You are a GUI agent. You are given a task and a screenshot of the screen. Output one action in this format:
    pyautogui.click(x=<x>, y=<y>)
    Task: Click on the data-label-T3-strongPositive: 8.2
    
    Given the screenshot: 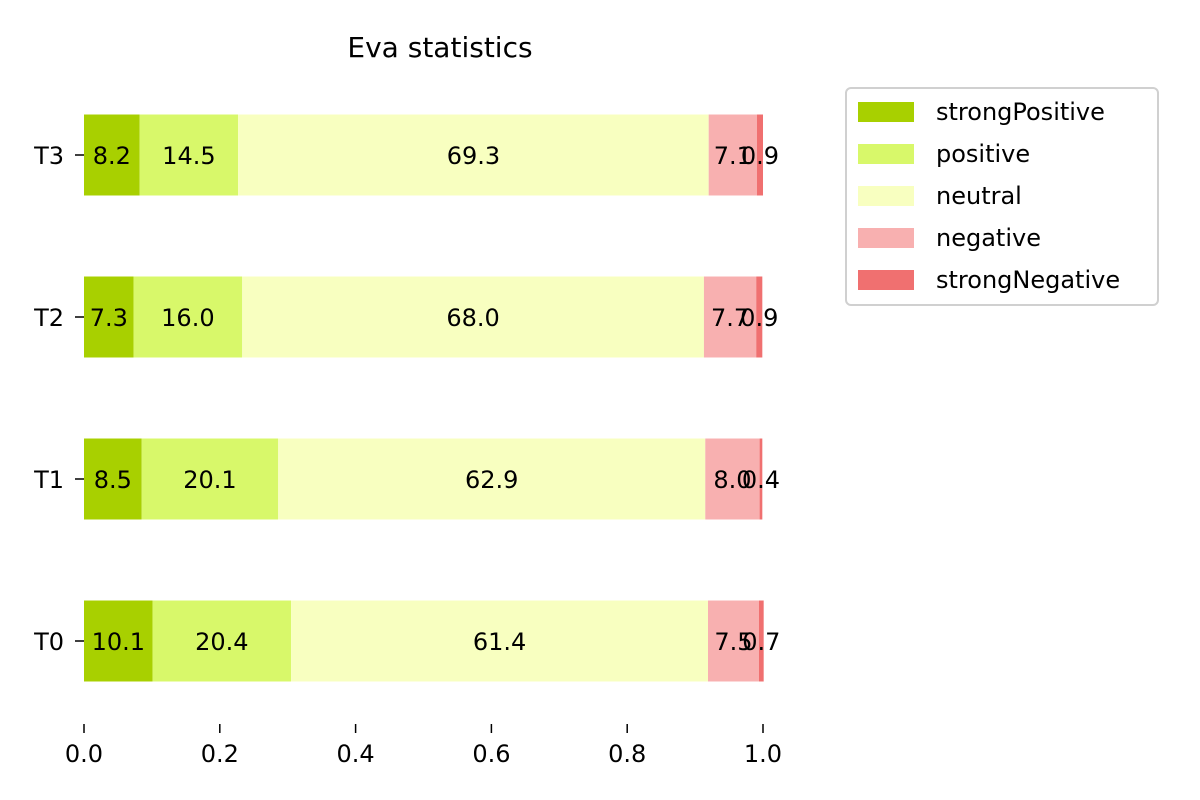 What is the action you would take?
    pyautogui.click(x=112, y=156)
    